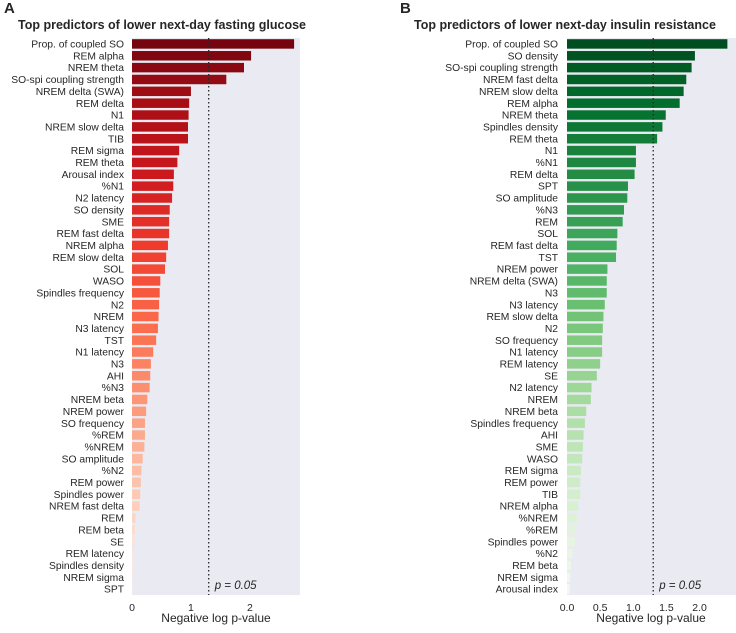  What do you see at coordinates (568, 588) in the screenshot?
I see `bar-arousal-index` at bounding box center [568, 588].